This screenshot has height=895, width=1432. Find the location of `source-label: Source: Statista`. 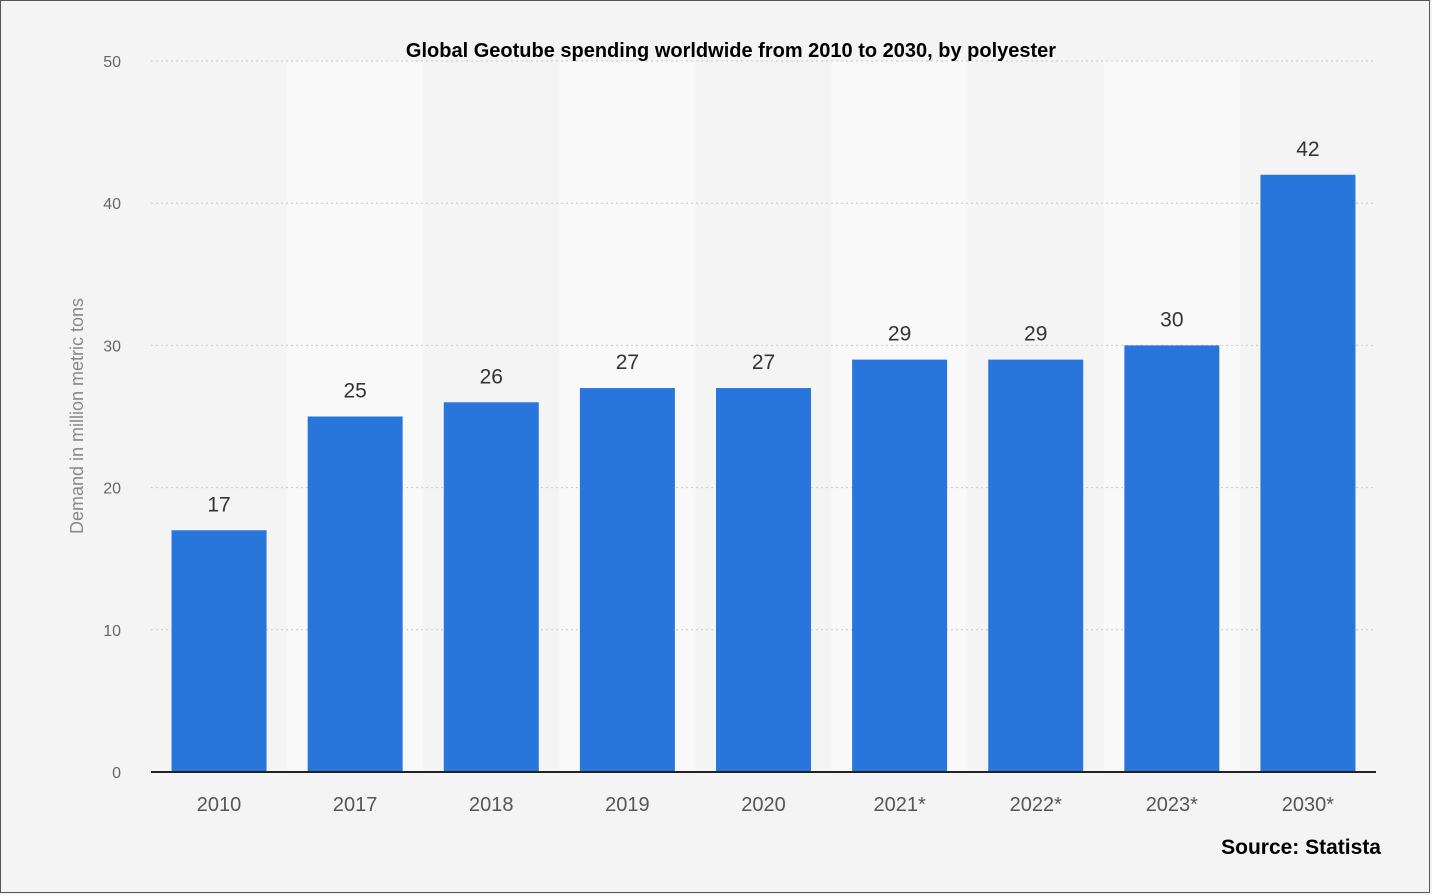

source-label: Source: Statista is located at coordinates (1301, 847).